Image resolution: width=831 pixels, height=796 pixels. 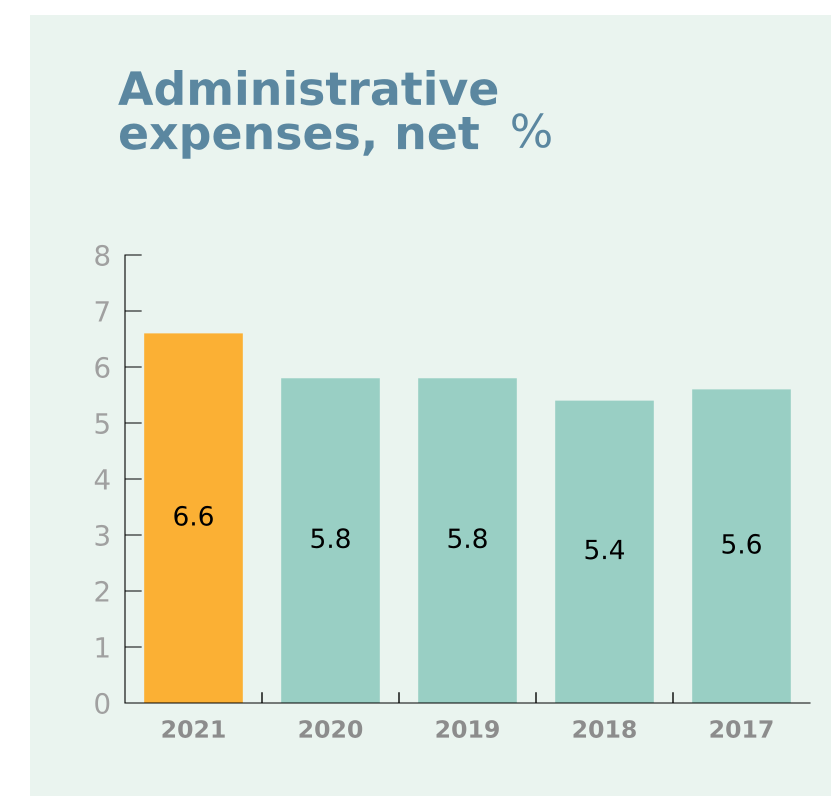 What do you see at coordinates (193, 729) in the screenshot?
I see `x-tick-label: 2021` at bounding box center [193, 729].